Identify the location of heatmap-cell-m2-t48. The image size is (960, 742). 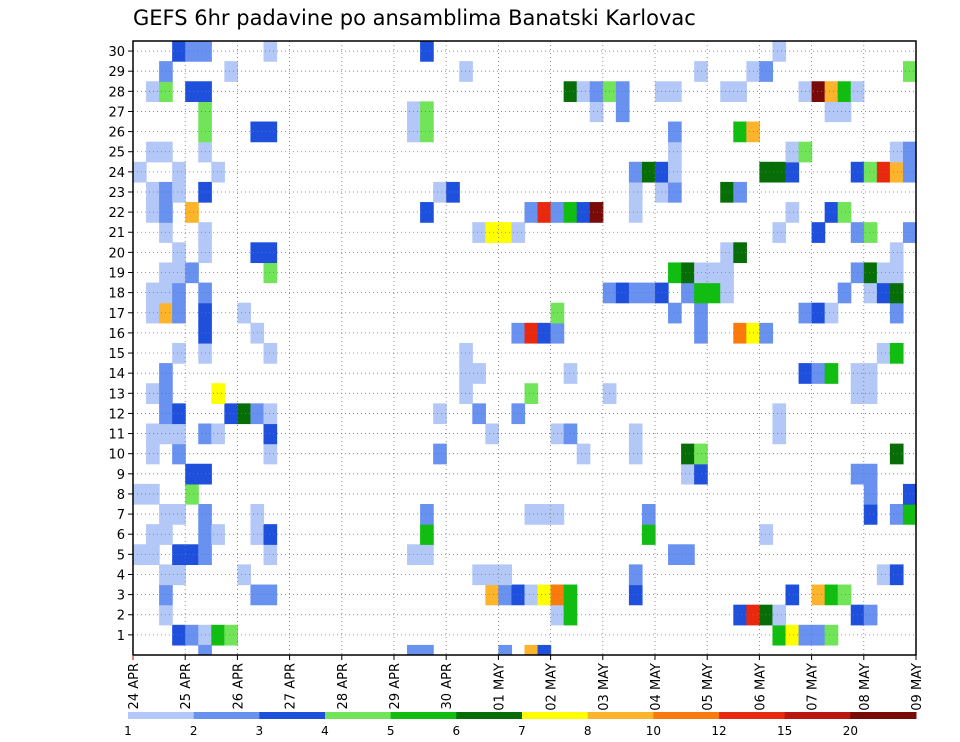
(766, 615).